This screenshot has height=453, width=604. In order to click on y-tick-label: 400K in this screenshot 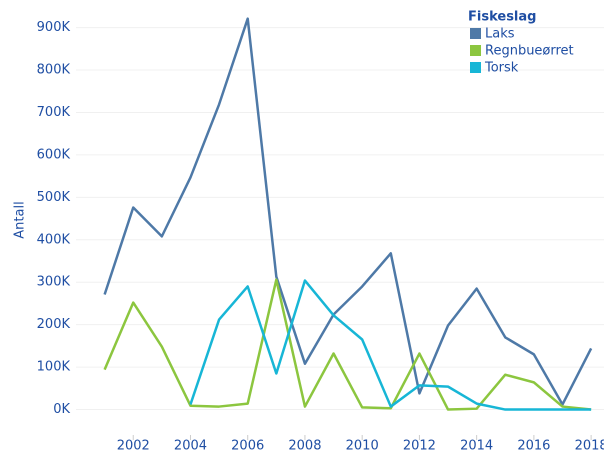, I will do `click(54, 239)`.